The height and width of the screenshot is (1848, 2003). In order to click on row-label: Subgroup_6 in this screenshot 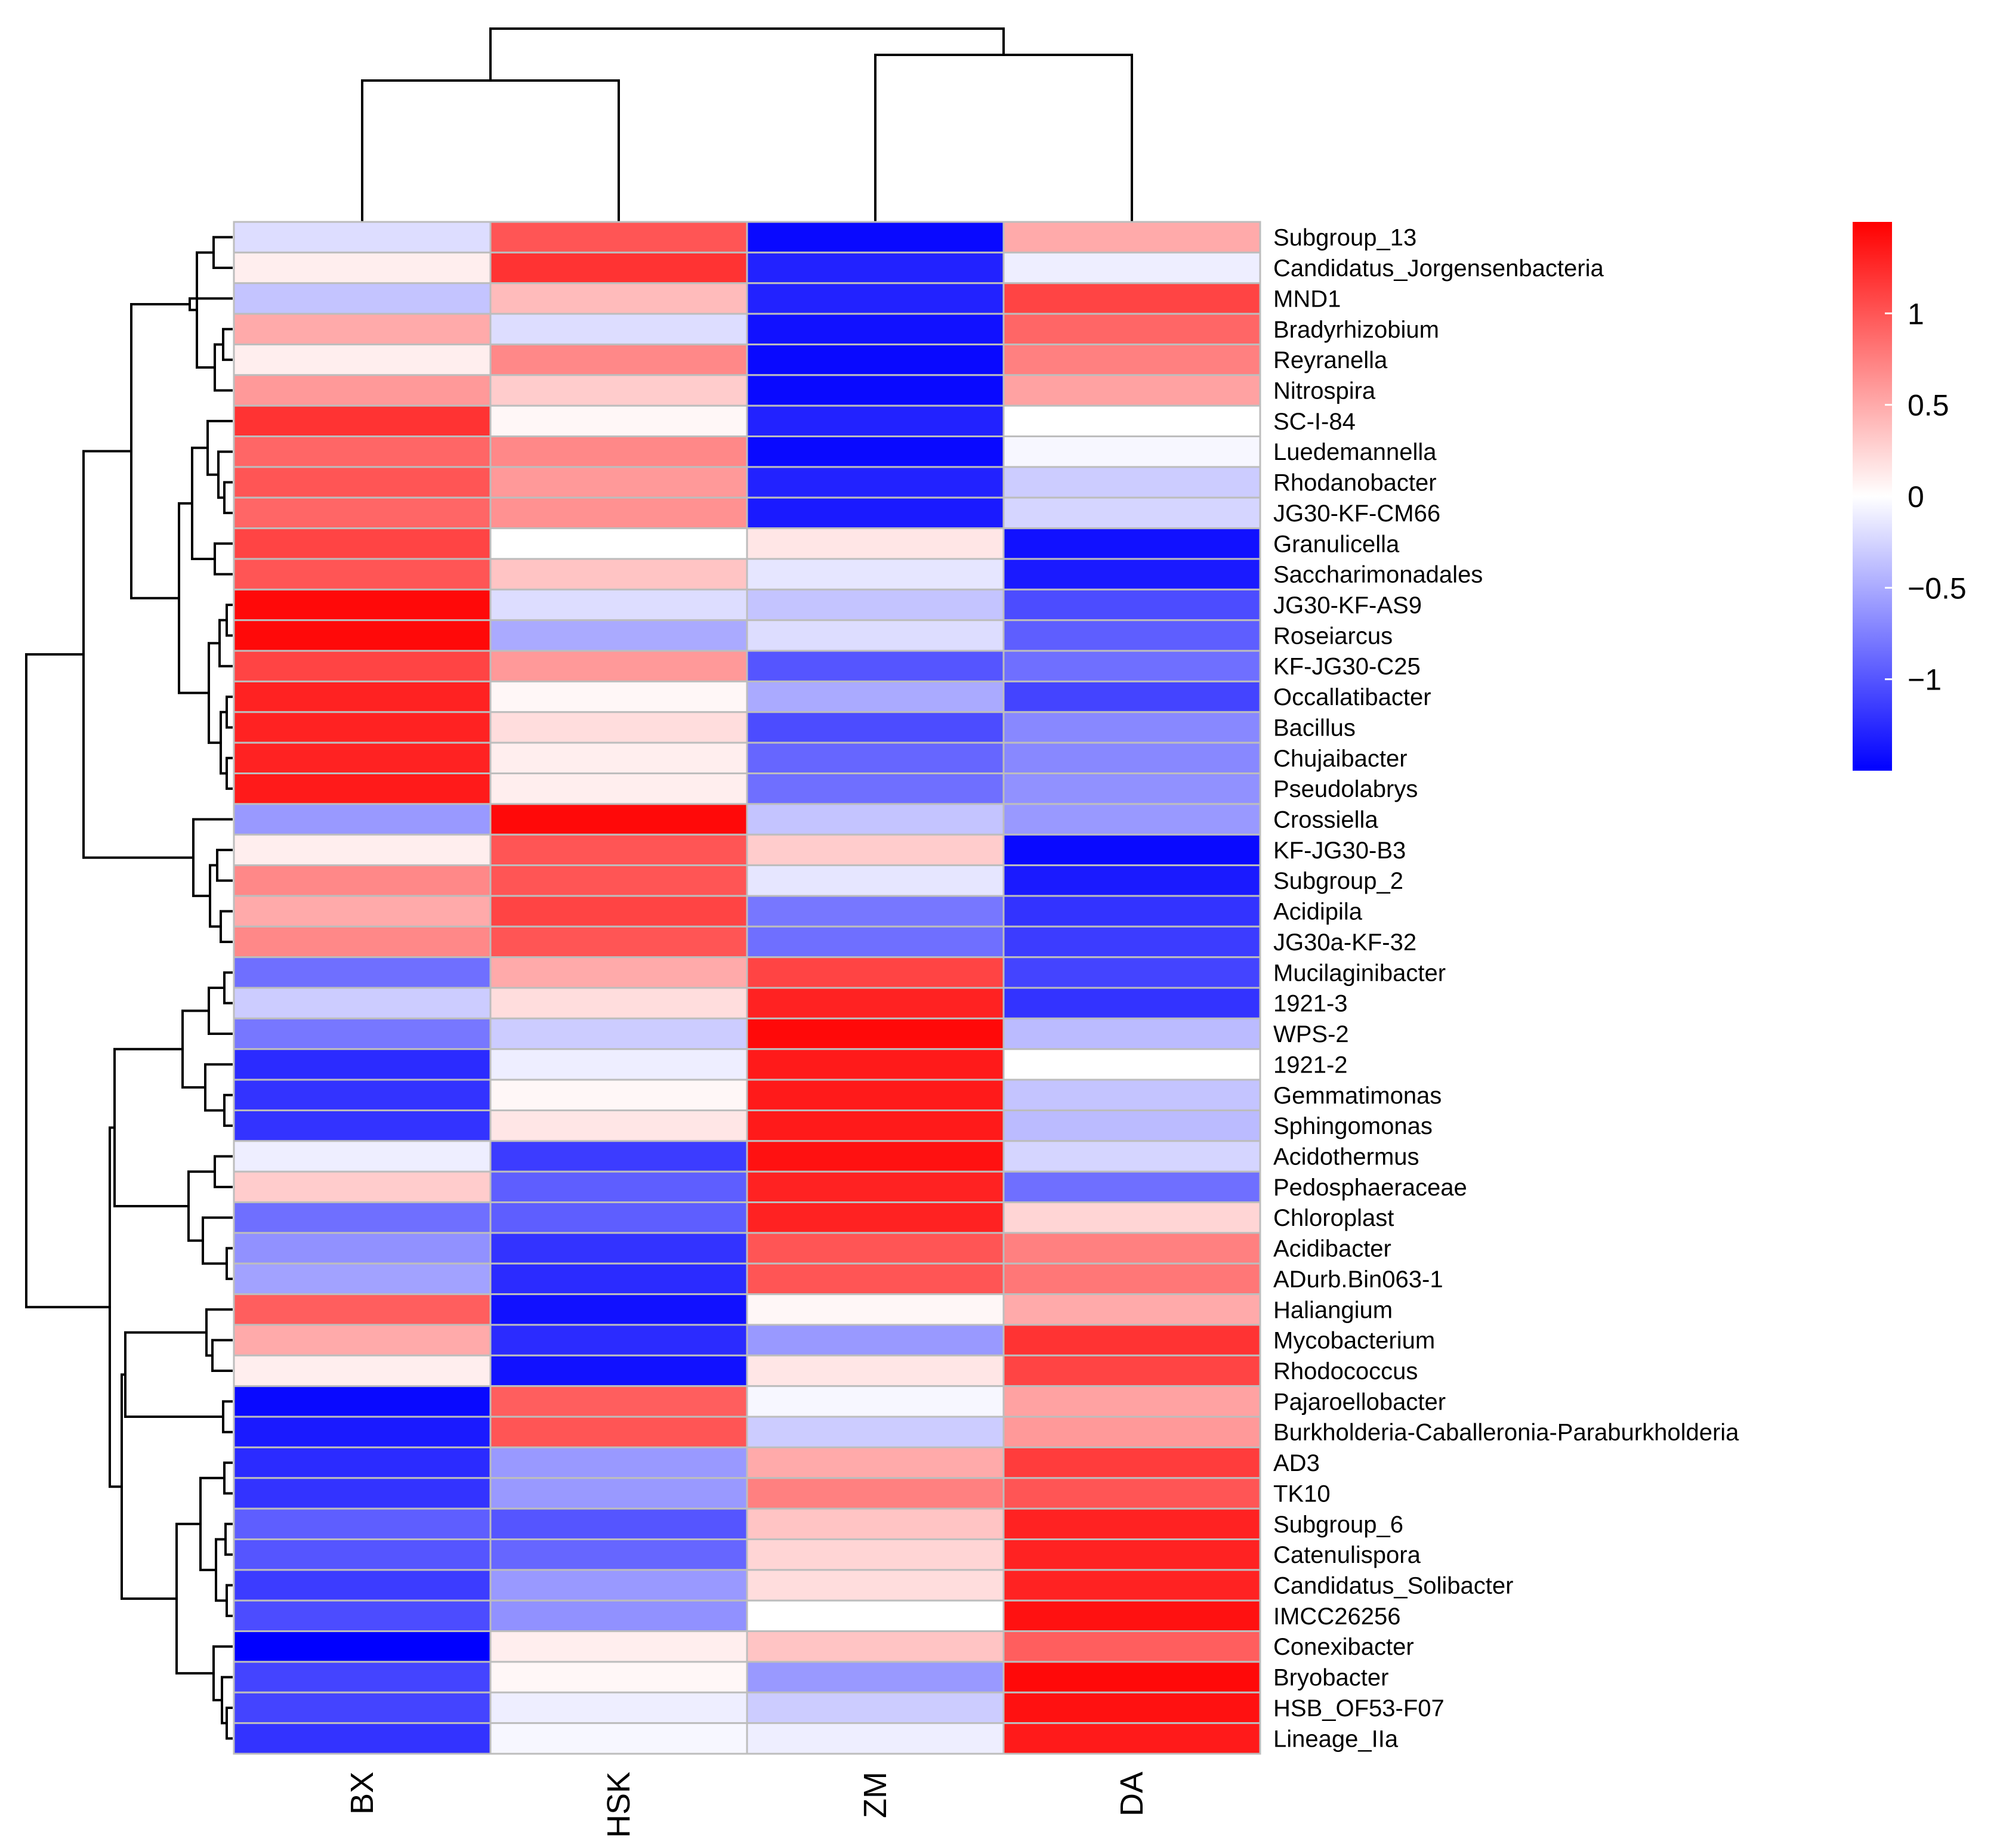, I will do `click(1338, 1525)`.